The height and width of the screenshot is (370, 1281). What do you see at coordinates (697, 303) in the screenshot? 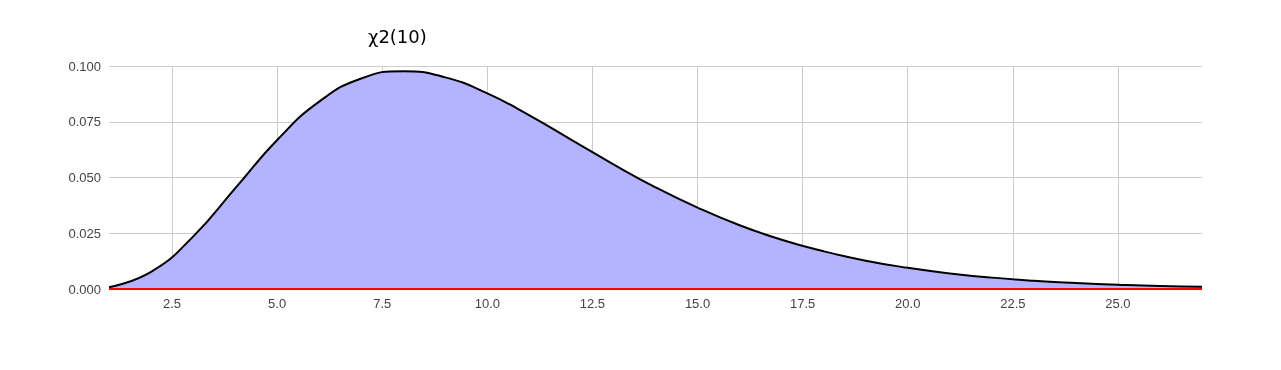
I see `x-tick-label: 15.0` at bounding box center [697, 303].